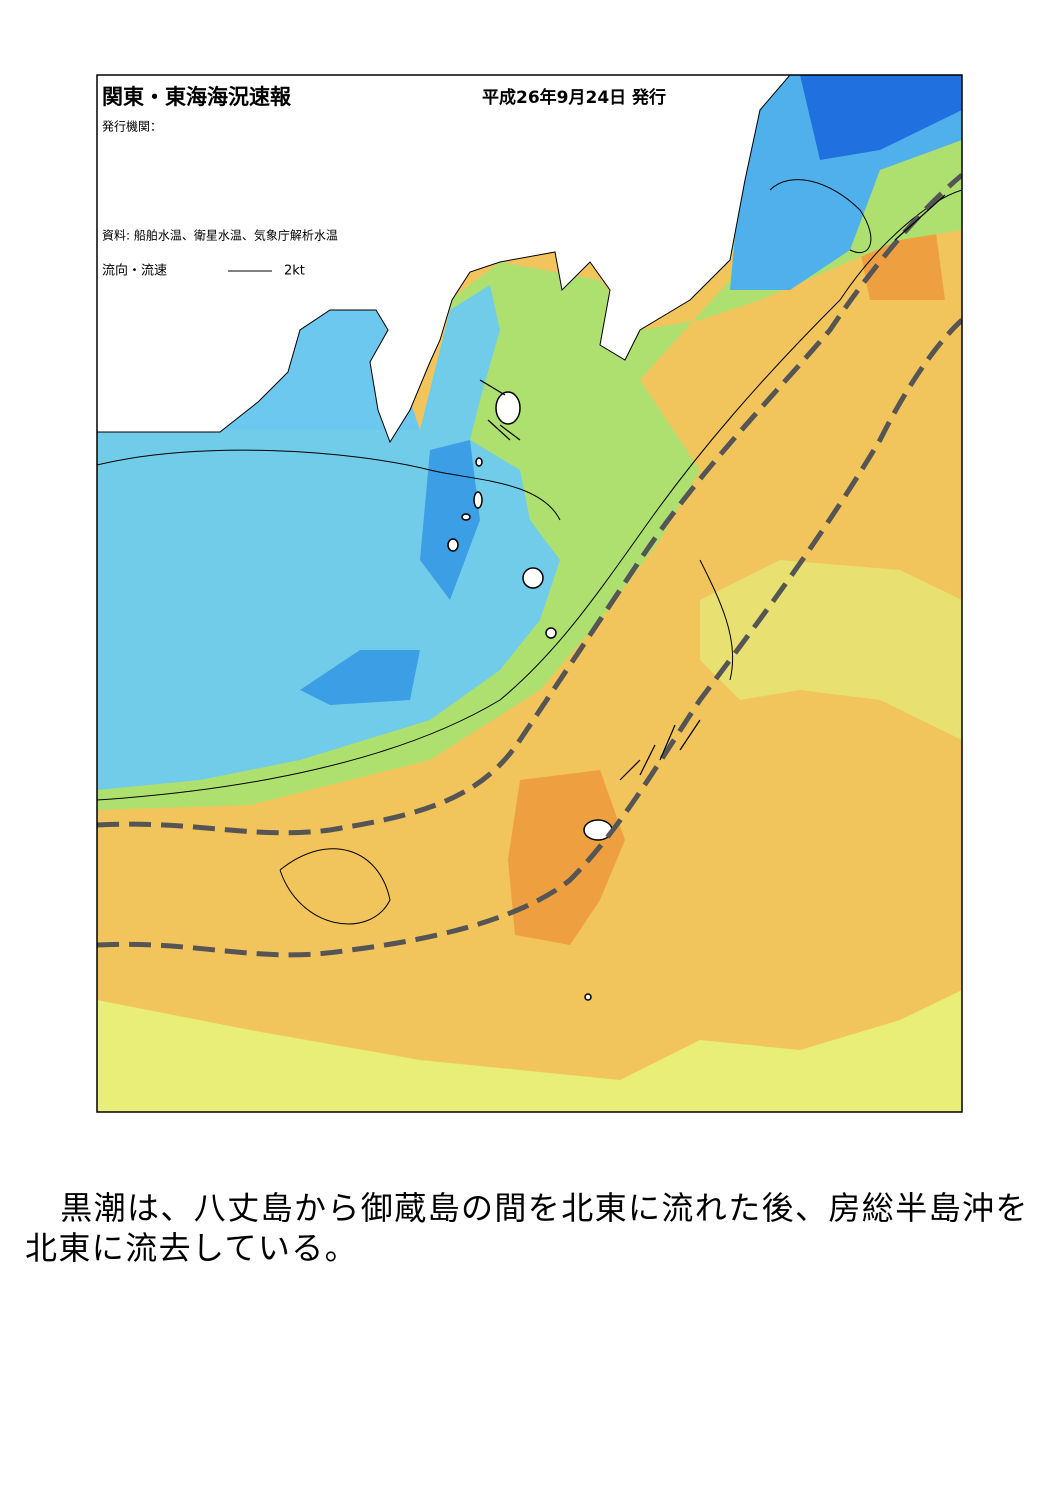 This screenshot has width=1064, height=1503. What do you see at coordinates (294, 271) in the screenshot?
I see `legend-scale: 2kt` at bounding box center [294, 271].